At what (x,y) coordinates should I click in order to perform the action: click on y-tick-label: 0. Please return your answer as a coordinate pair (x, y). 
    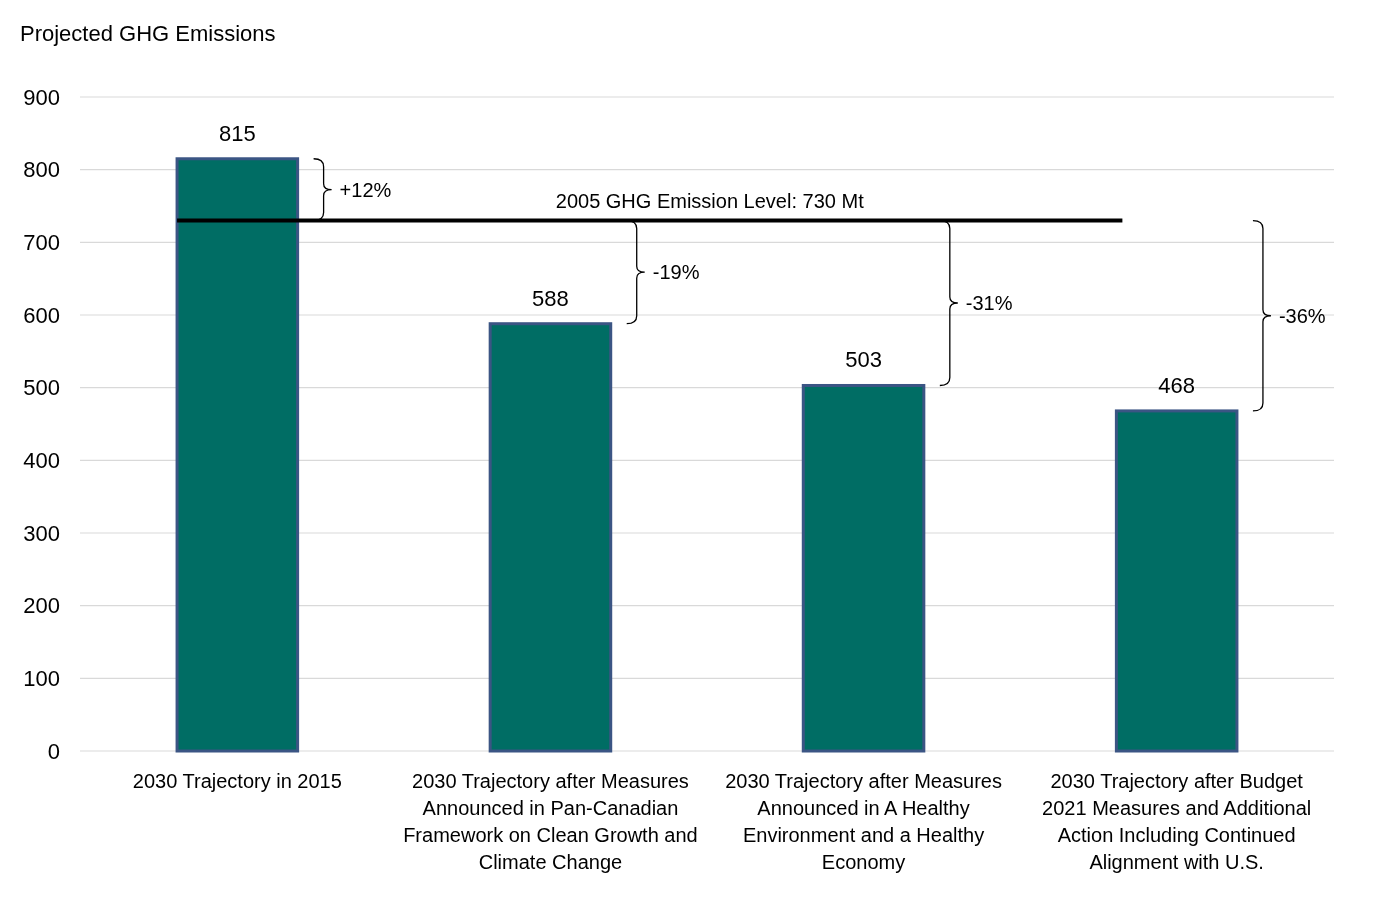
    Looking at the image, I should click on (53, 751).